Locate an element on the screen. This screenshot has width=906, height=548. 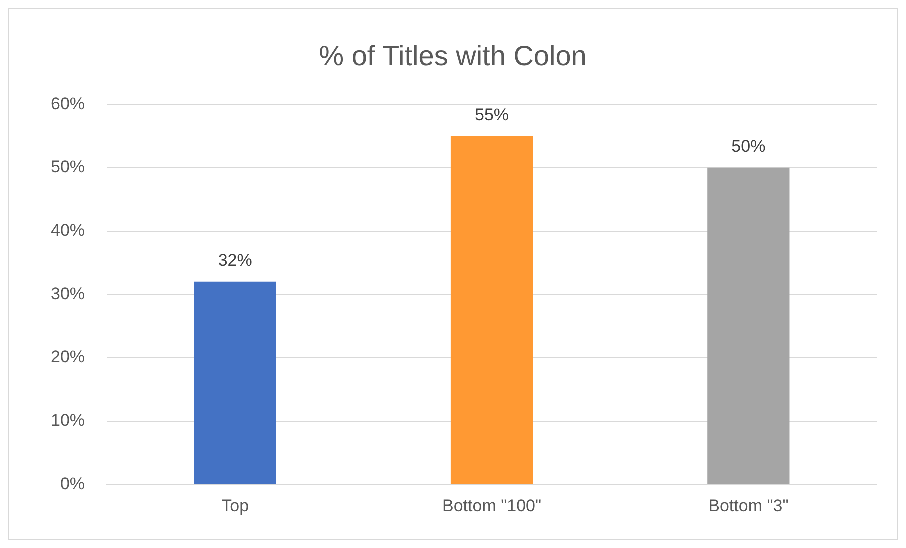
y-tick-label: 40% is located at coordinates (68, 230).